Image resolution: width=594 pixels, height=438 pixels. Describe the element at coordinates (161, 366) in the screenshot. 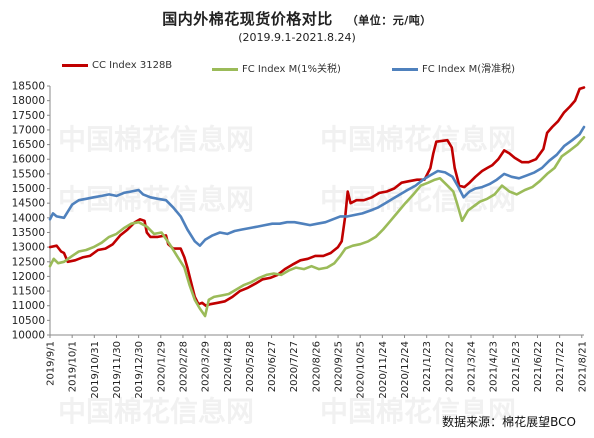

I see `x-tick-label: 2020/1/29` at that location.